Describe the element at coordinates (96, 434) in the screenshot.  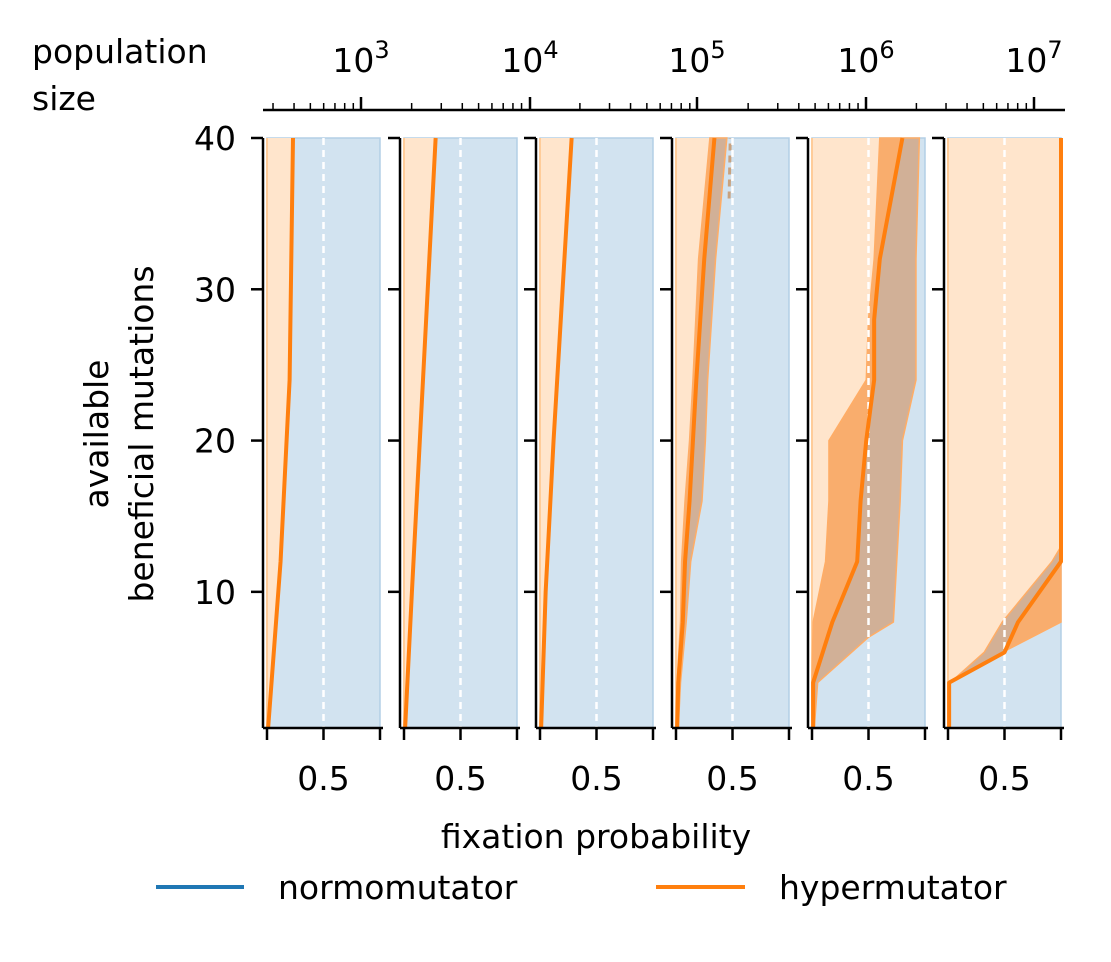
I see `y-axis-label-line1: available` at that location.